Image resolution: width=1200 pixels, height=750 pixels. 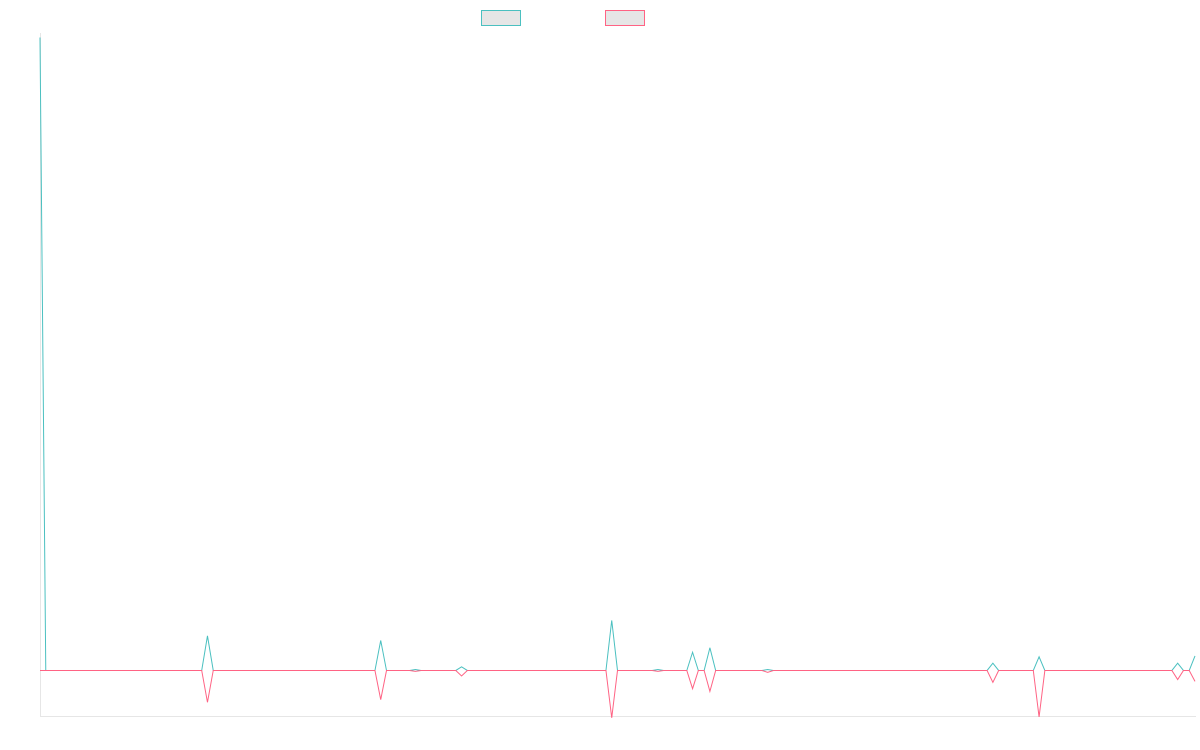 What do you see at coordinates (563, 18) in the screenshot?
I see `legend` at bounding box center [563, 18].